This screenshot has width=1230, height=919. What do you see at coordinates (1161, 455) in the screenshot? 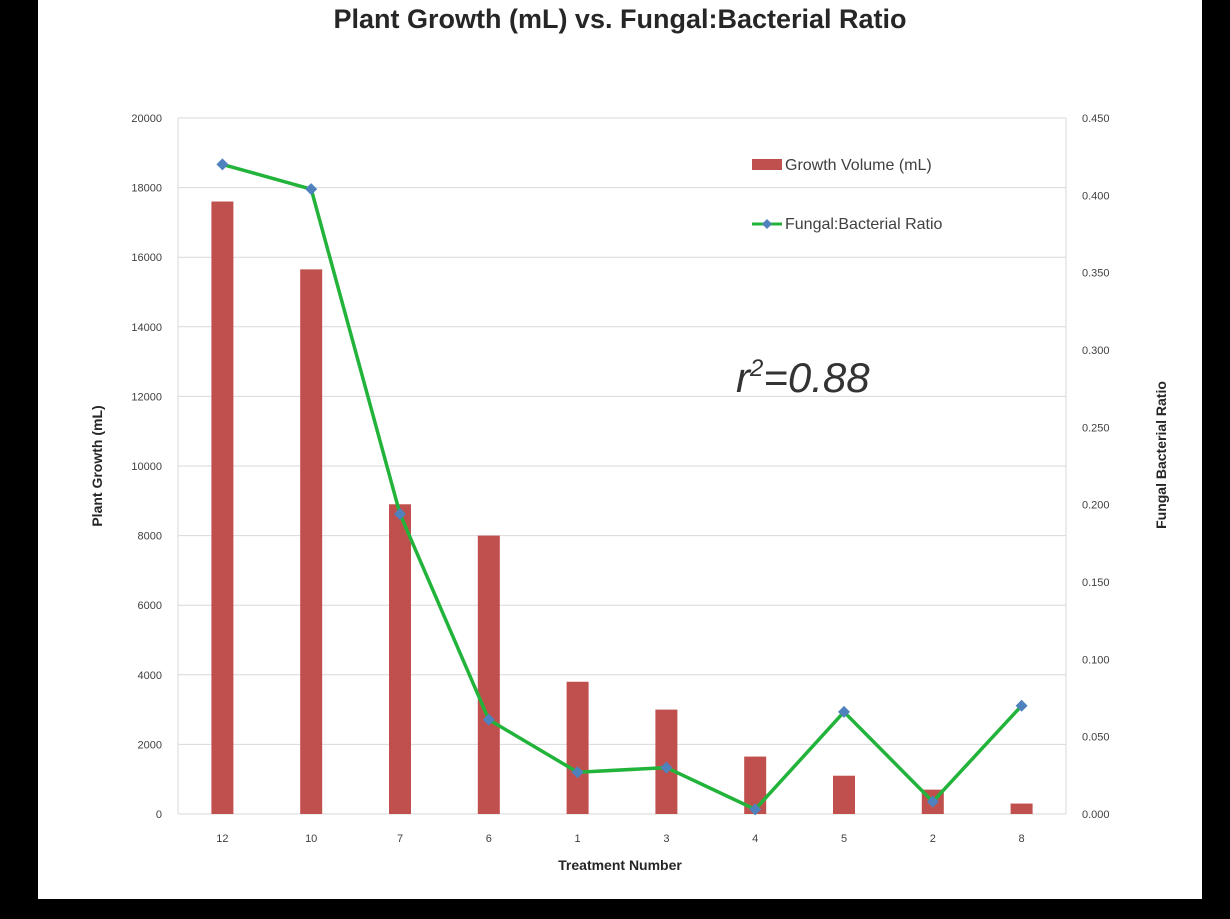
I see `y2-axis-title: Fungal Bacterial Ratio` at bounding box center [1161, 455].